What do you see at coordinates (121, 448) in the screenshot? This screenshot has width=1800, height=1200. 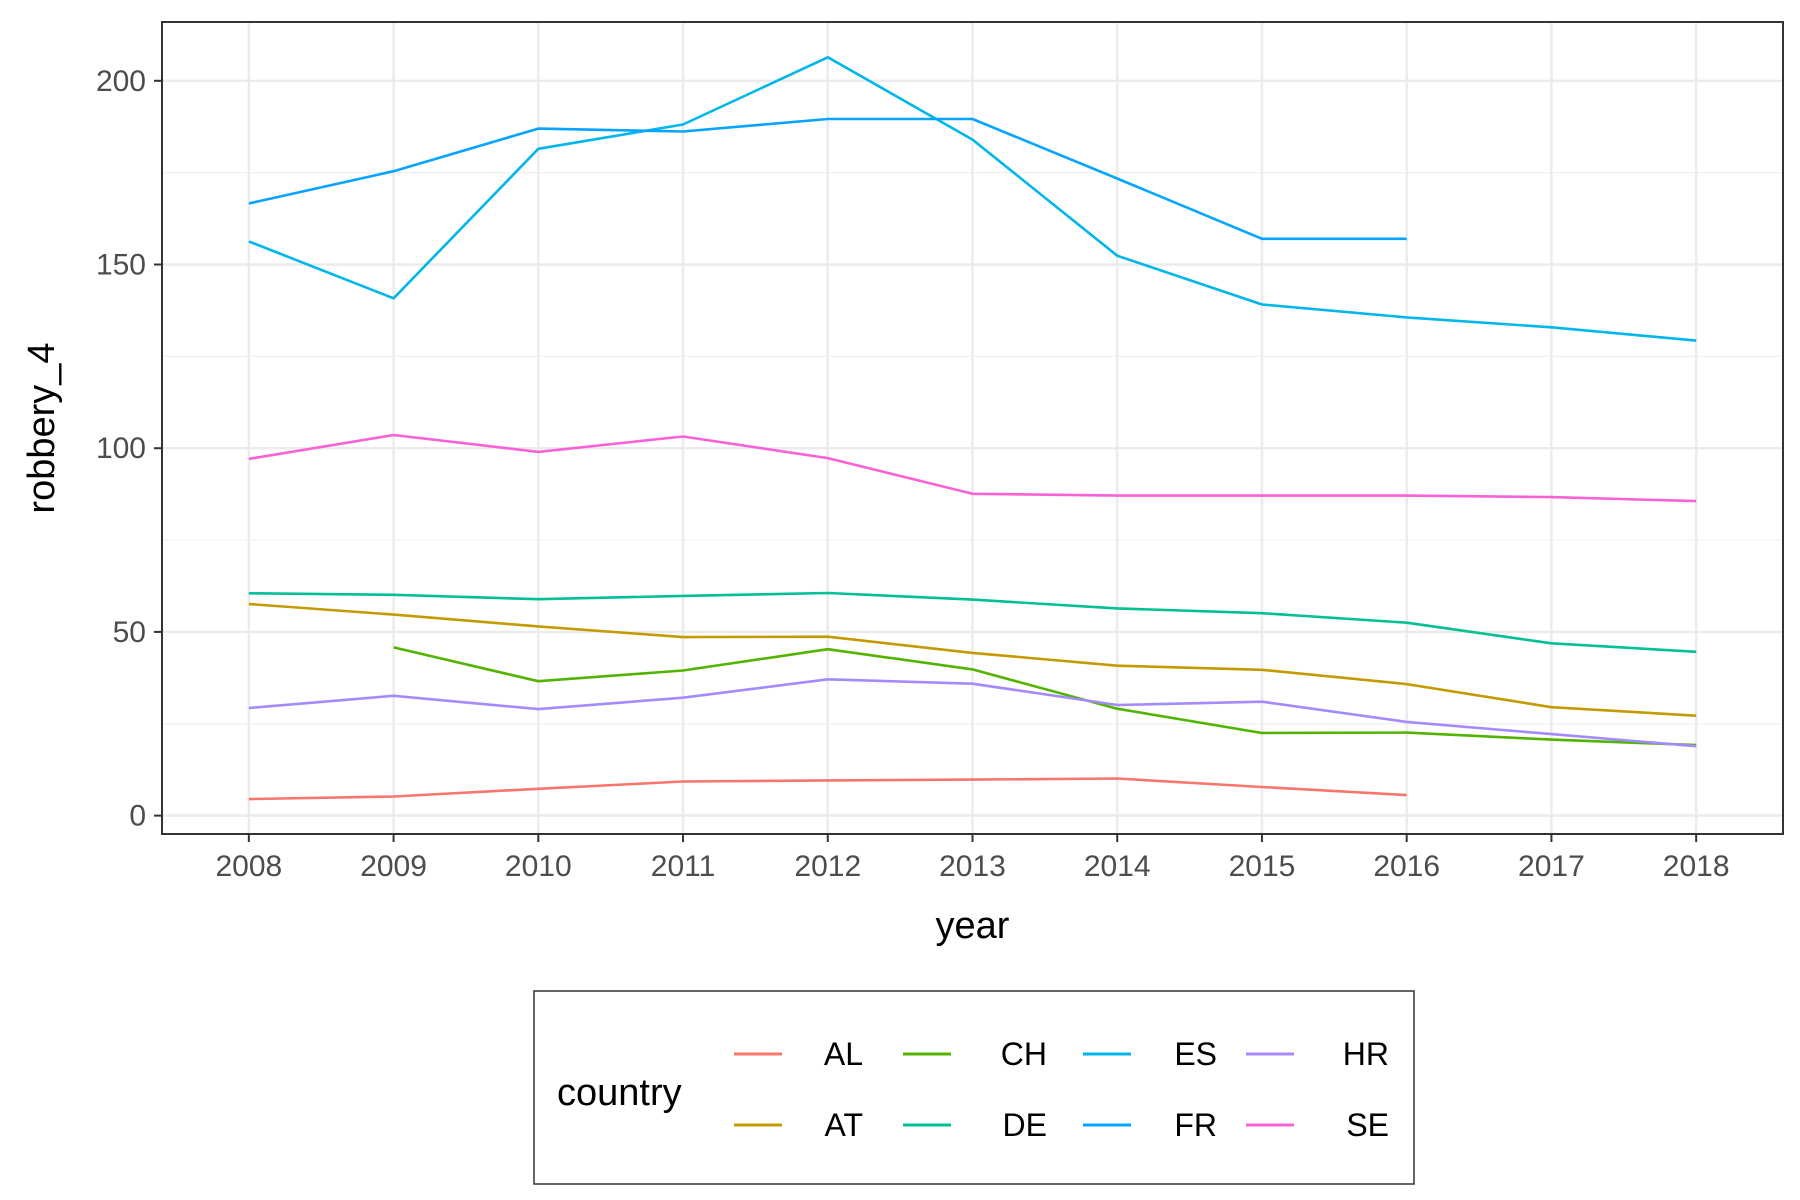 I see `y-tick-label: 100` at bounding box center [121, 448].